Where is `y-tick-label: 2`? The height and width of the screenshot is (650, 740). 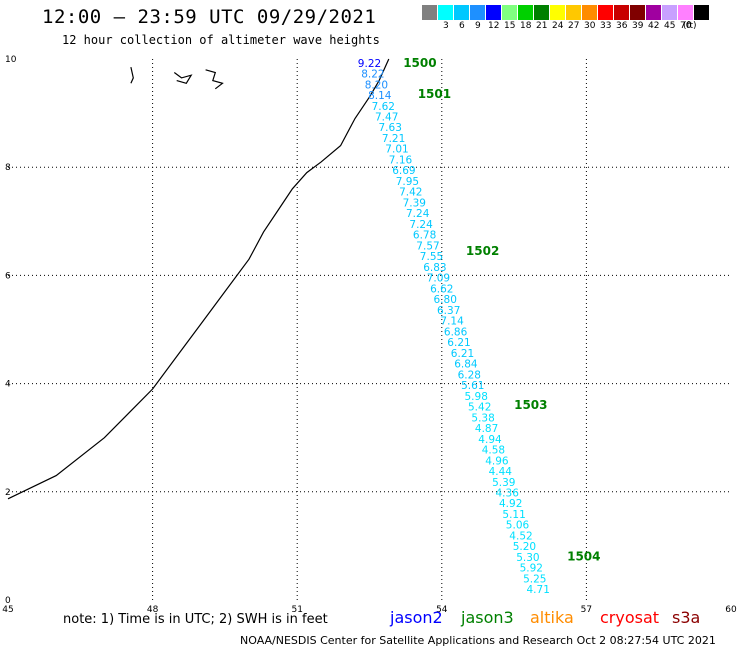
y-tick-label: 2 is located at coordinates (8, 493).